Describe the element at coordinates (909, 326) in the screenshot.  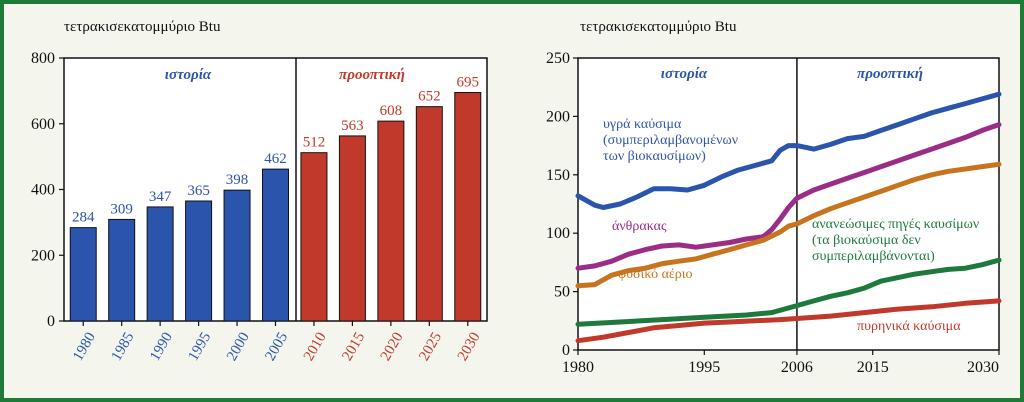
I see `series-label-nuclear: πυρηνικά καύσιμα` at that location.